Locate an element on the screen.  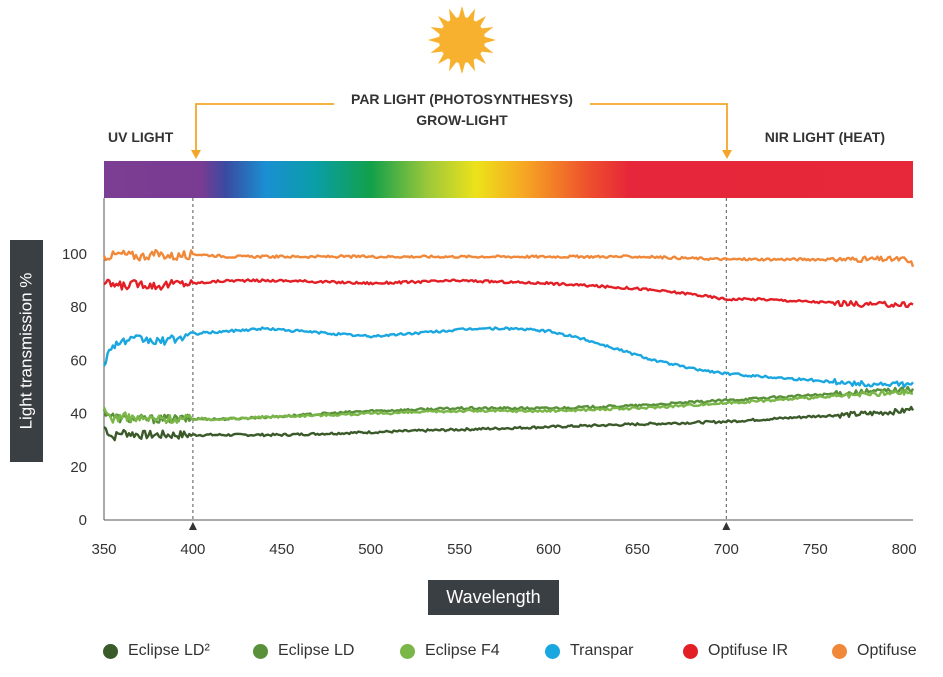
legend-item-optifuse: Optifuse is located at coordinates (874, 651).